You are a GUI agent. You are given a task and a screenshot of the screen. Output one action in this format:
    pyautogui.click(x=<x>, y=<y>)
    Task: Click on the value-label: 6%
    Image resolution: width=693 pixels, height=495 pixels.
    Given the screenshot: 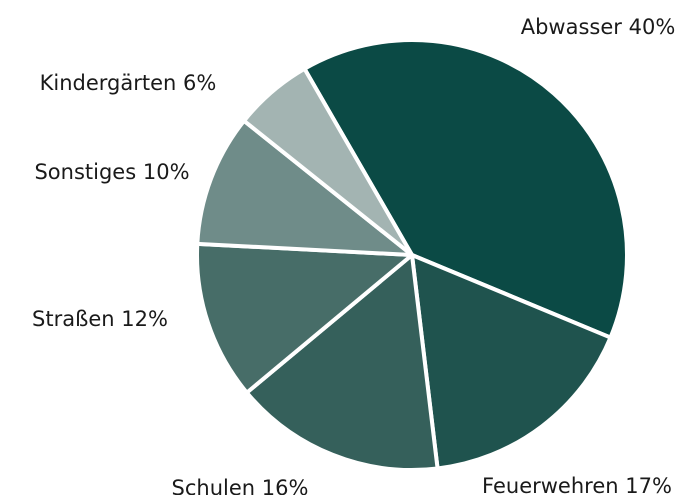 What is the action you would take?
    pyautogui.click(x=199, y=83)
    